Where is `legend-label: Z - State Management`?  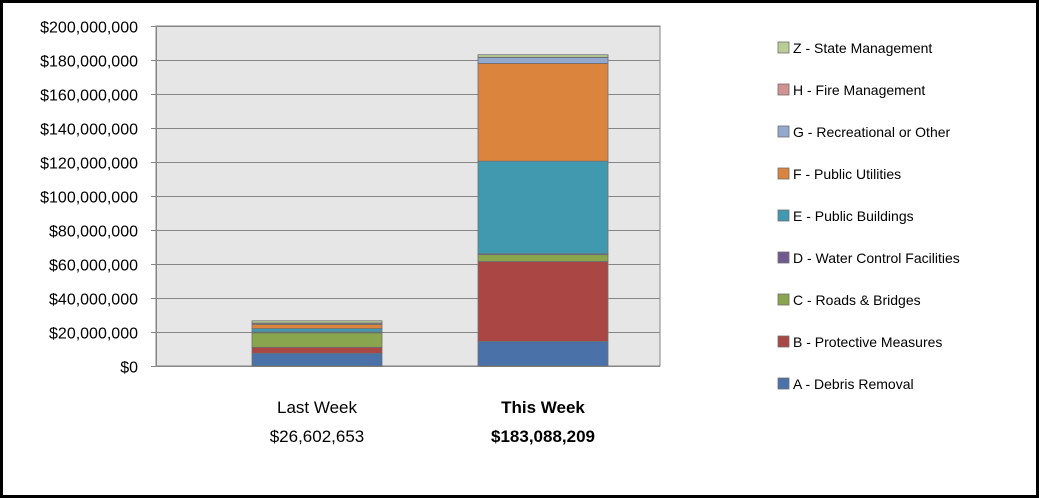
legend-label: Z - State Management is located at coordinates (862, 48).